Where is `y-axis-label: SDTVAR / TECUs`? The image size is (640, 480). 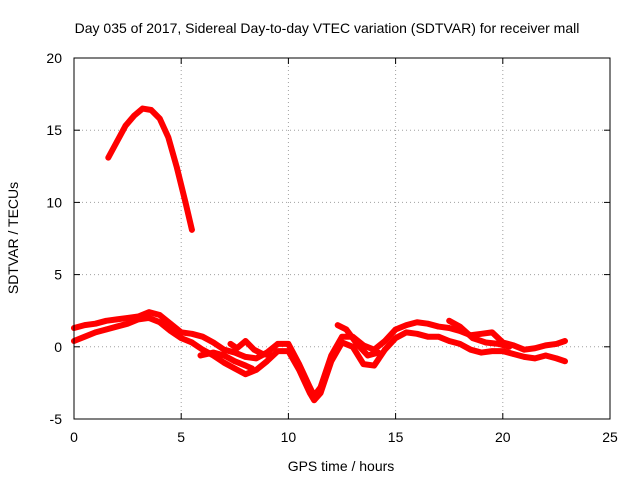
y-axis-label: SDTVAR / TECUs is located at coordinates (13, 238).